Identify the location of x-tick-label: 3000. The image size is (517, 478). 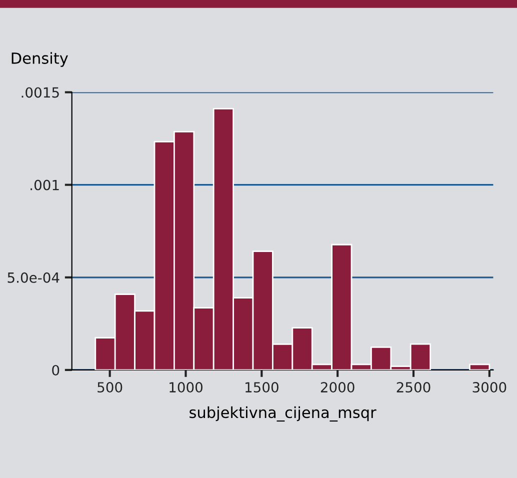
(489, 387).